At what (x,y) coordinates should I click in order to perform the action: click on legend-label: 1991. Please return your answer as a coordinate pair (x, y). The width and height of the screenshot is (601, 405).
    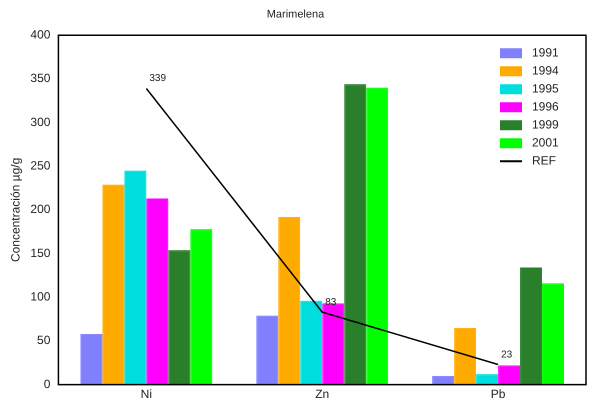
    Looking at the image, I should click on (546, 53).